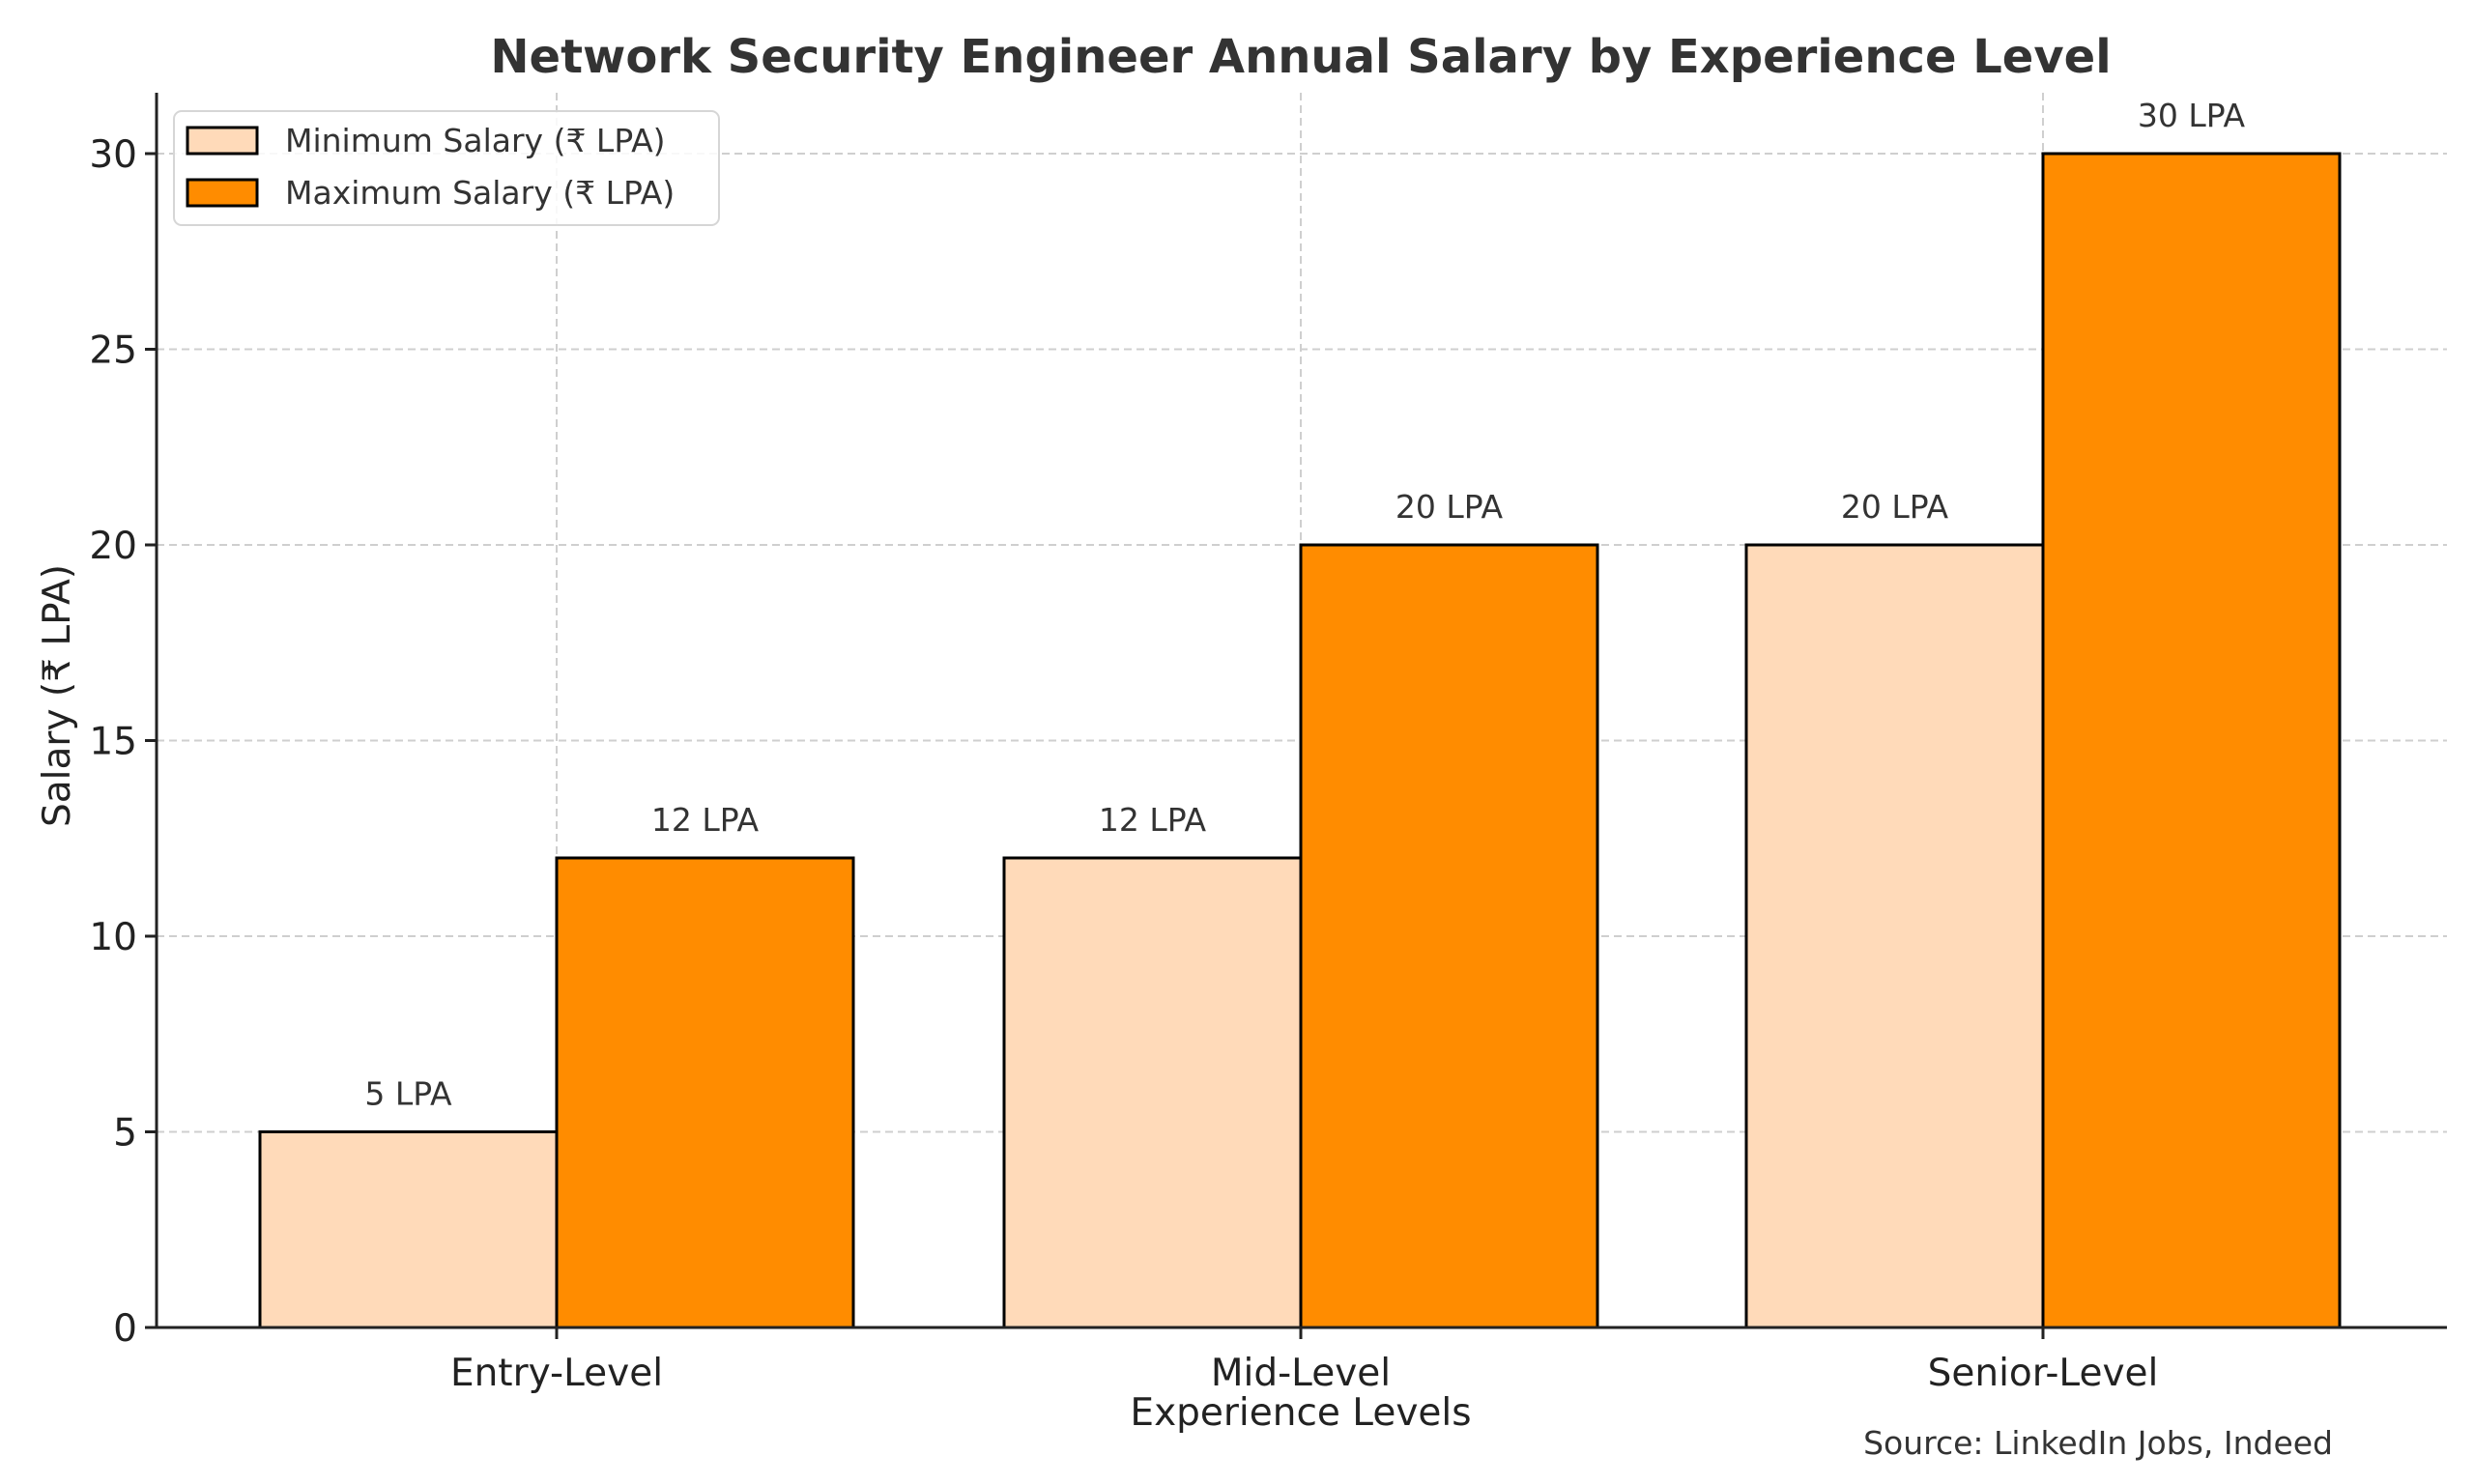 Image resolution: width=2474 pixels, height=1484 pixels. What do you see at coordinates (223, 141) in the screenshot?
I see `legend-swatch-minimum` at bounding box center [223, 141].